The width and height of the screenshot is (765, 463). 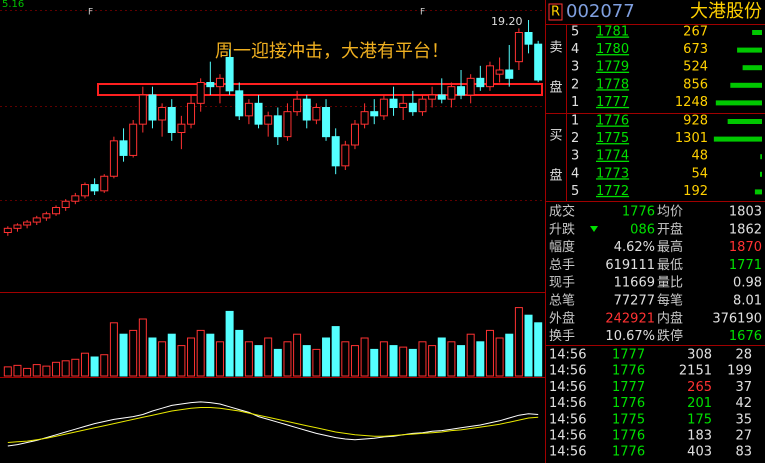 I want to click on stat-label: 外盘, so click(x=562, y=318).